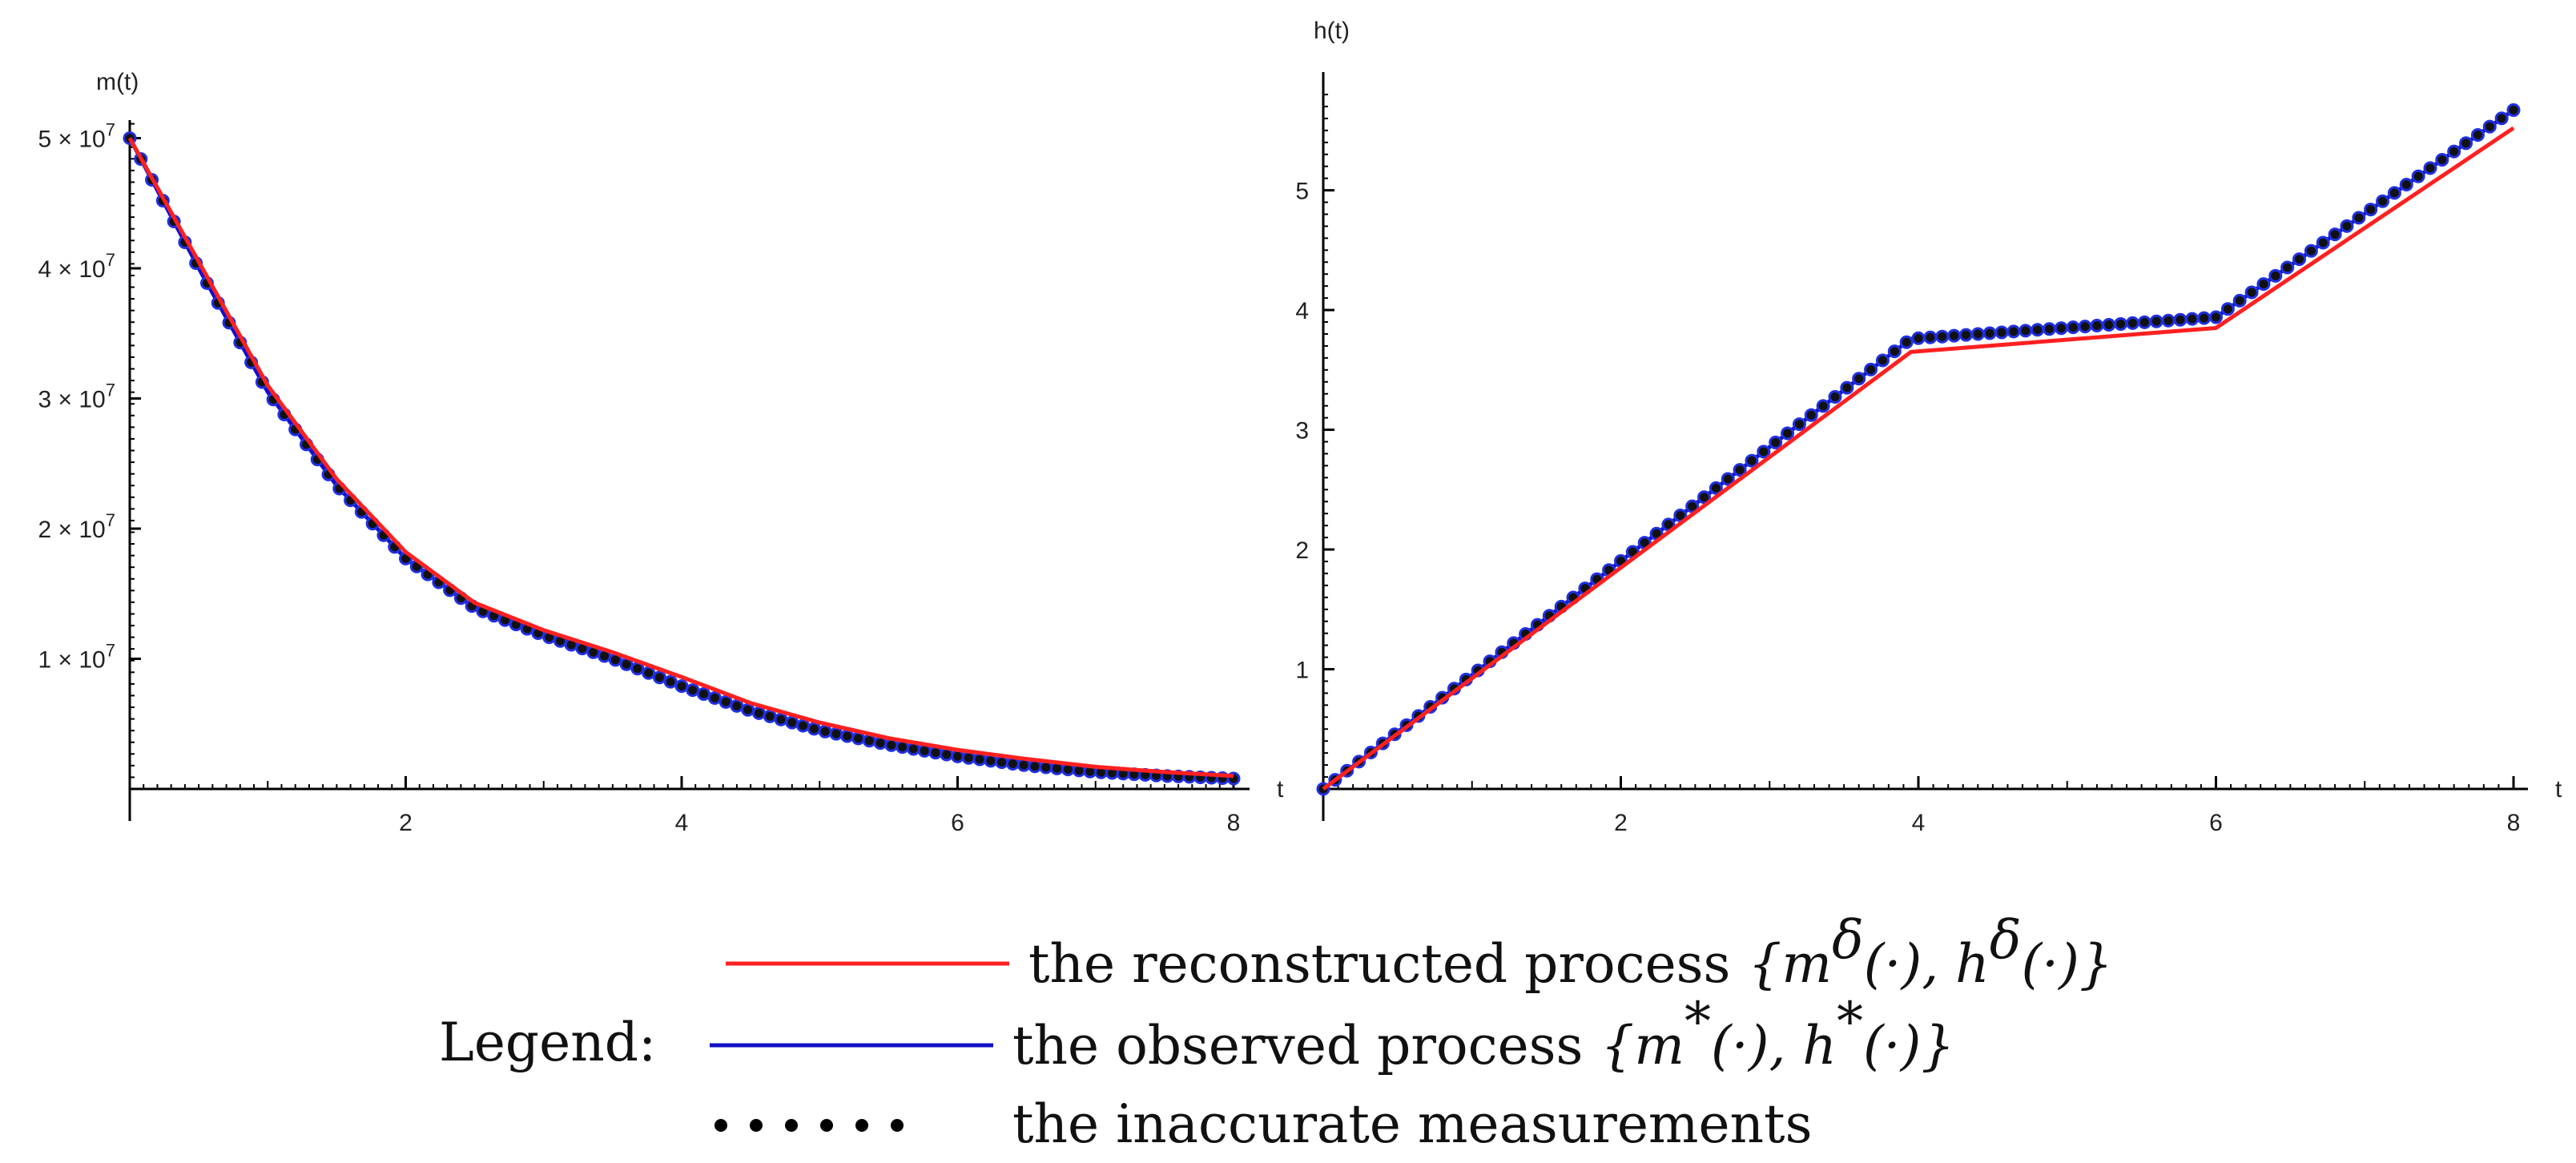  I want to click on legend-math-observed-c: (·)}, so click(1908, 1045).